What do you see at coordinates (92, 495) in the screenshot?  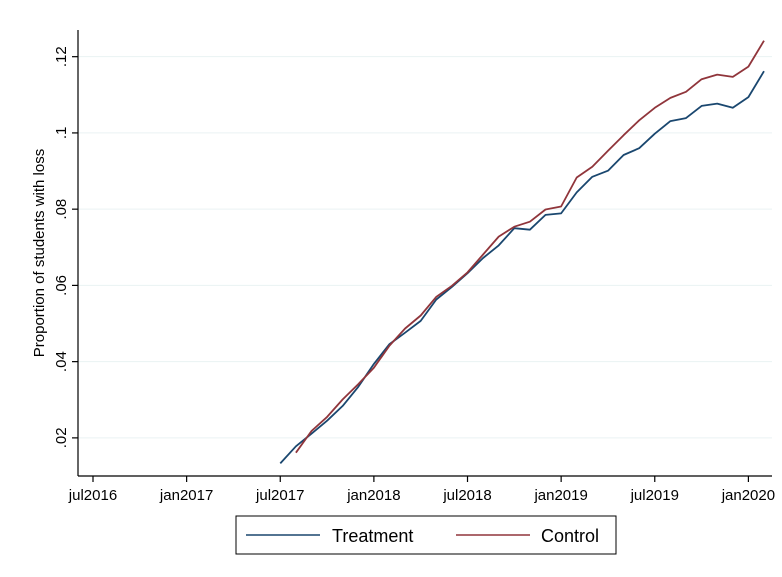 I see `x-tick-label: jul2016` at bounding box center [92, 495].